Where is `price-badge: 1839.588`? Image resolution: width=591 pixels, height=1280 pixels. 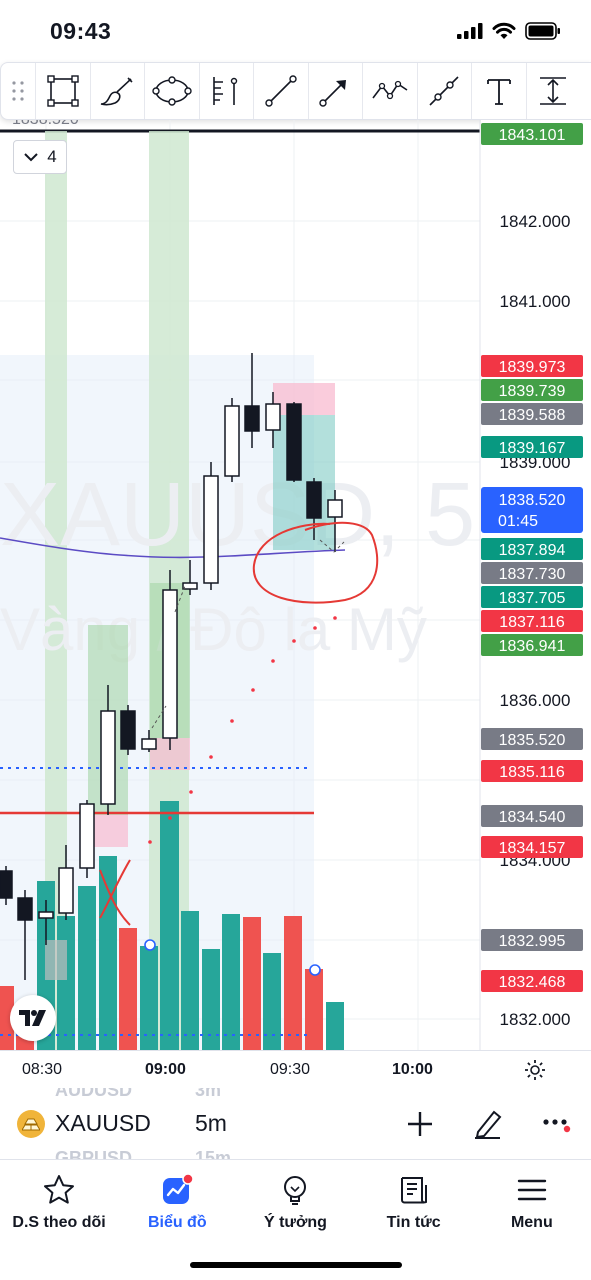 price-badge: 1839.588 is located at coordinates (532, 414).